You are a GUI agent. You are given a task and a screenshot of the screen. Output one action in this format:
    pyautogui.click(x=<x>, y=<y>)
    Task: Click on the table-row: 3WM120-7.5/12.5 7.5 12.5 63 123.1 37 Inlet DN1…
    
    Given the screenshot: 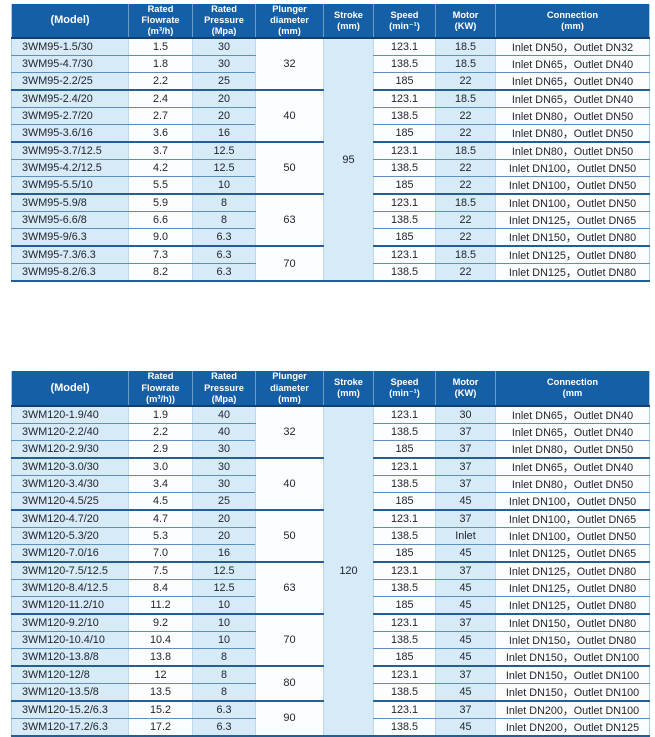 What is the action you would take?
    pyautogui.click(x=330, y=588)
    